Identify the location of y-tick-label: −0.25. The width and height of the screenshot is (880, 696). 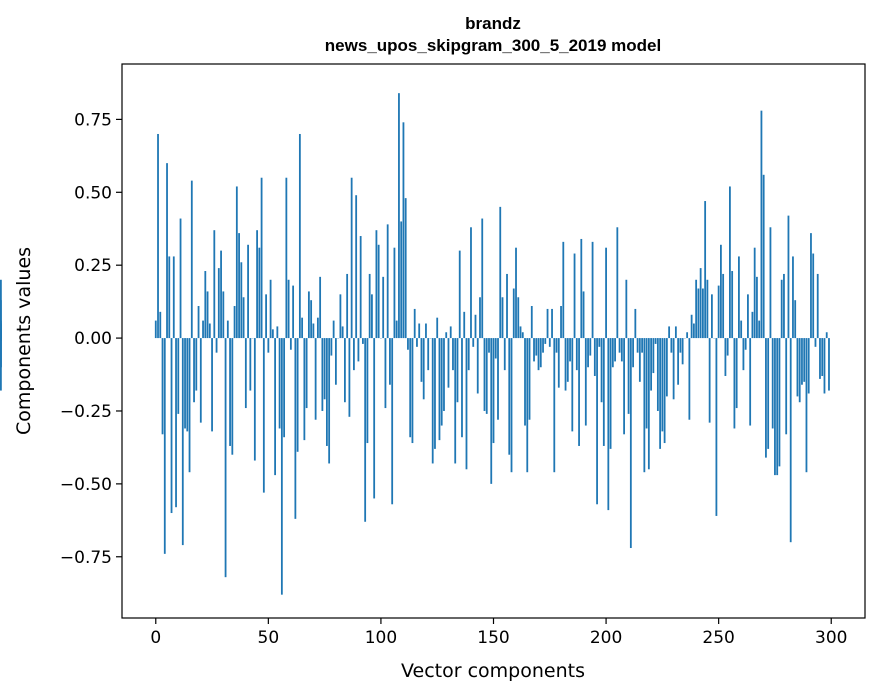
(86, 412).